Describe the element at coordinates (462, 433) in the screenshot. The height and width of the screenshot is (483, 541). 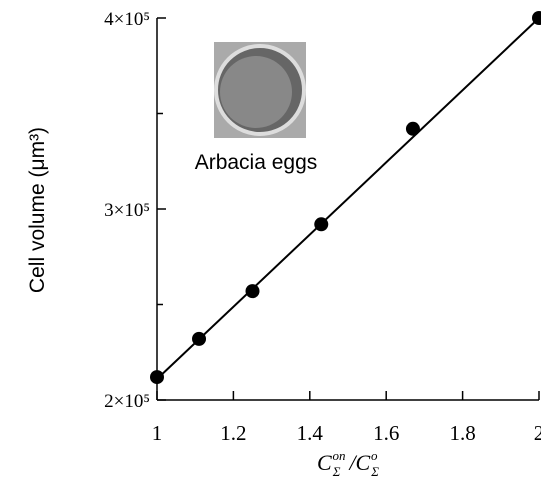
I see `x-tick-label: 1.8` at that location.